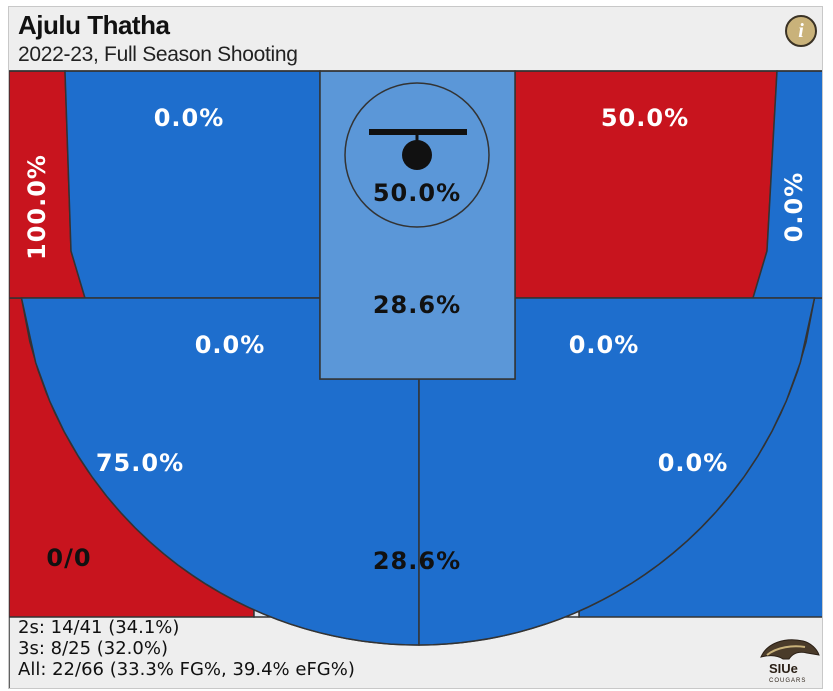 Image resolution: width=833 pixels, height=691 pixels. I want to click on label-right-corner-three: 0.0%, so click(794, 207).